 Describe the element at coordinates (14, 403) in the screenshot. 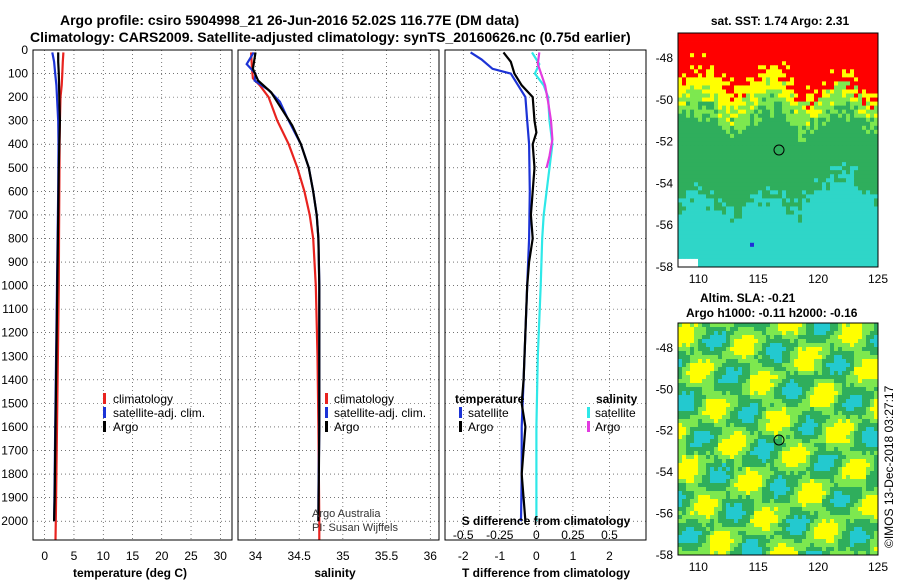

I see `depth-tick-label: 1500` at that location.